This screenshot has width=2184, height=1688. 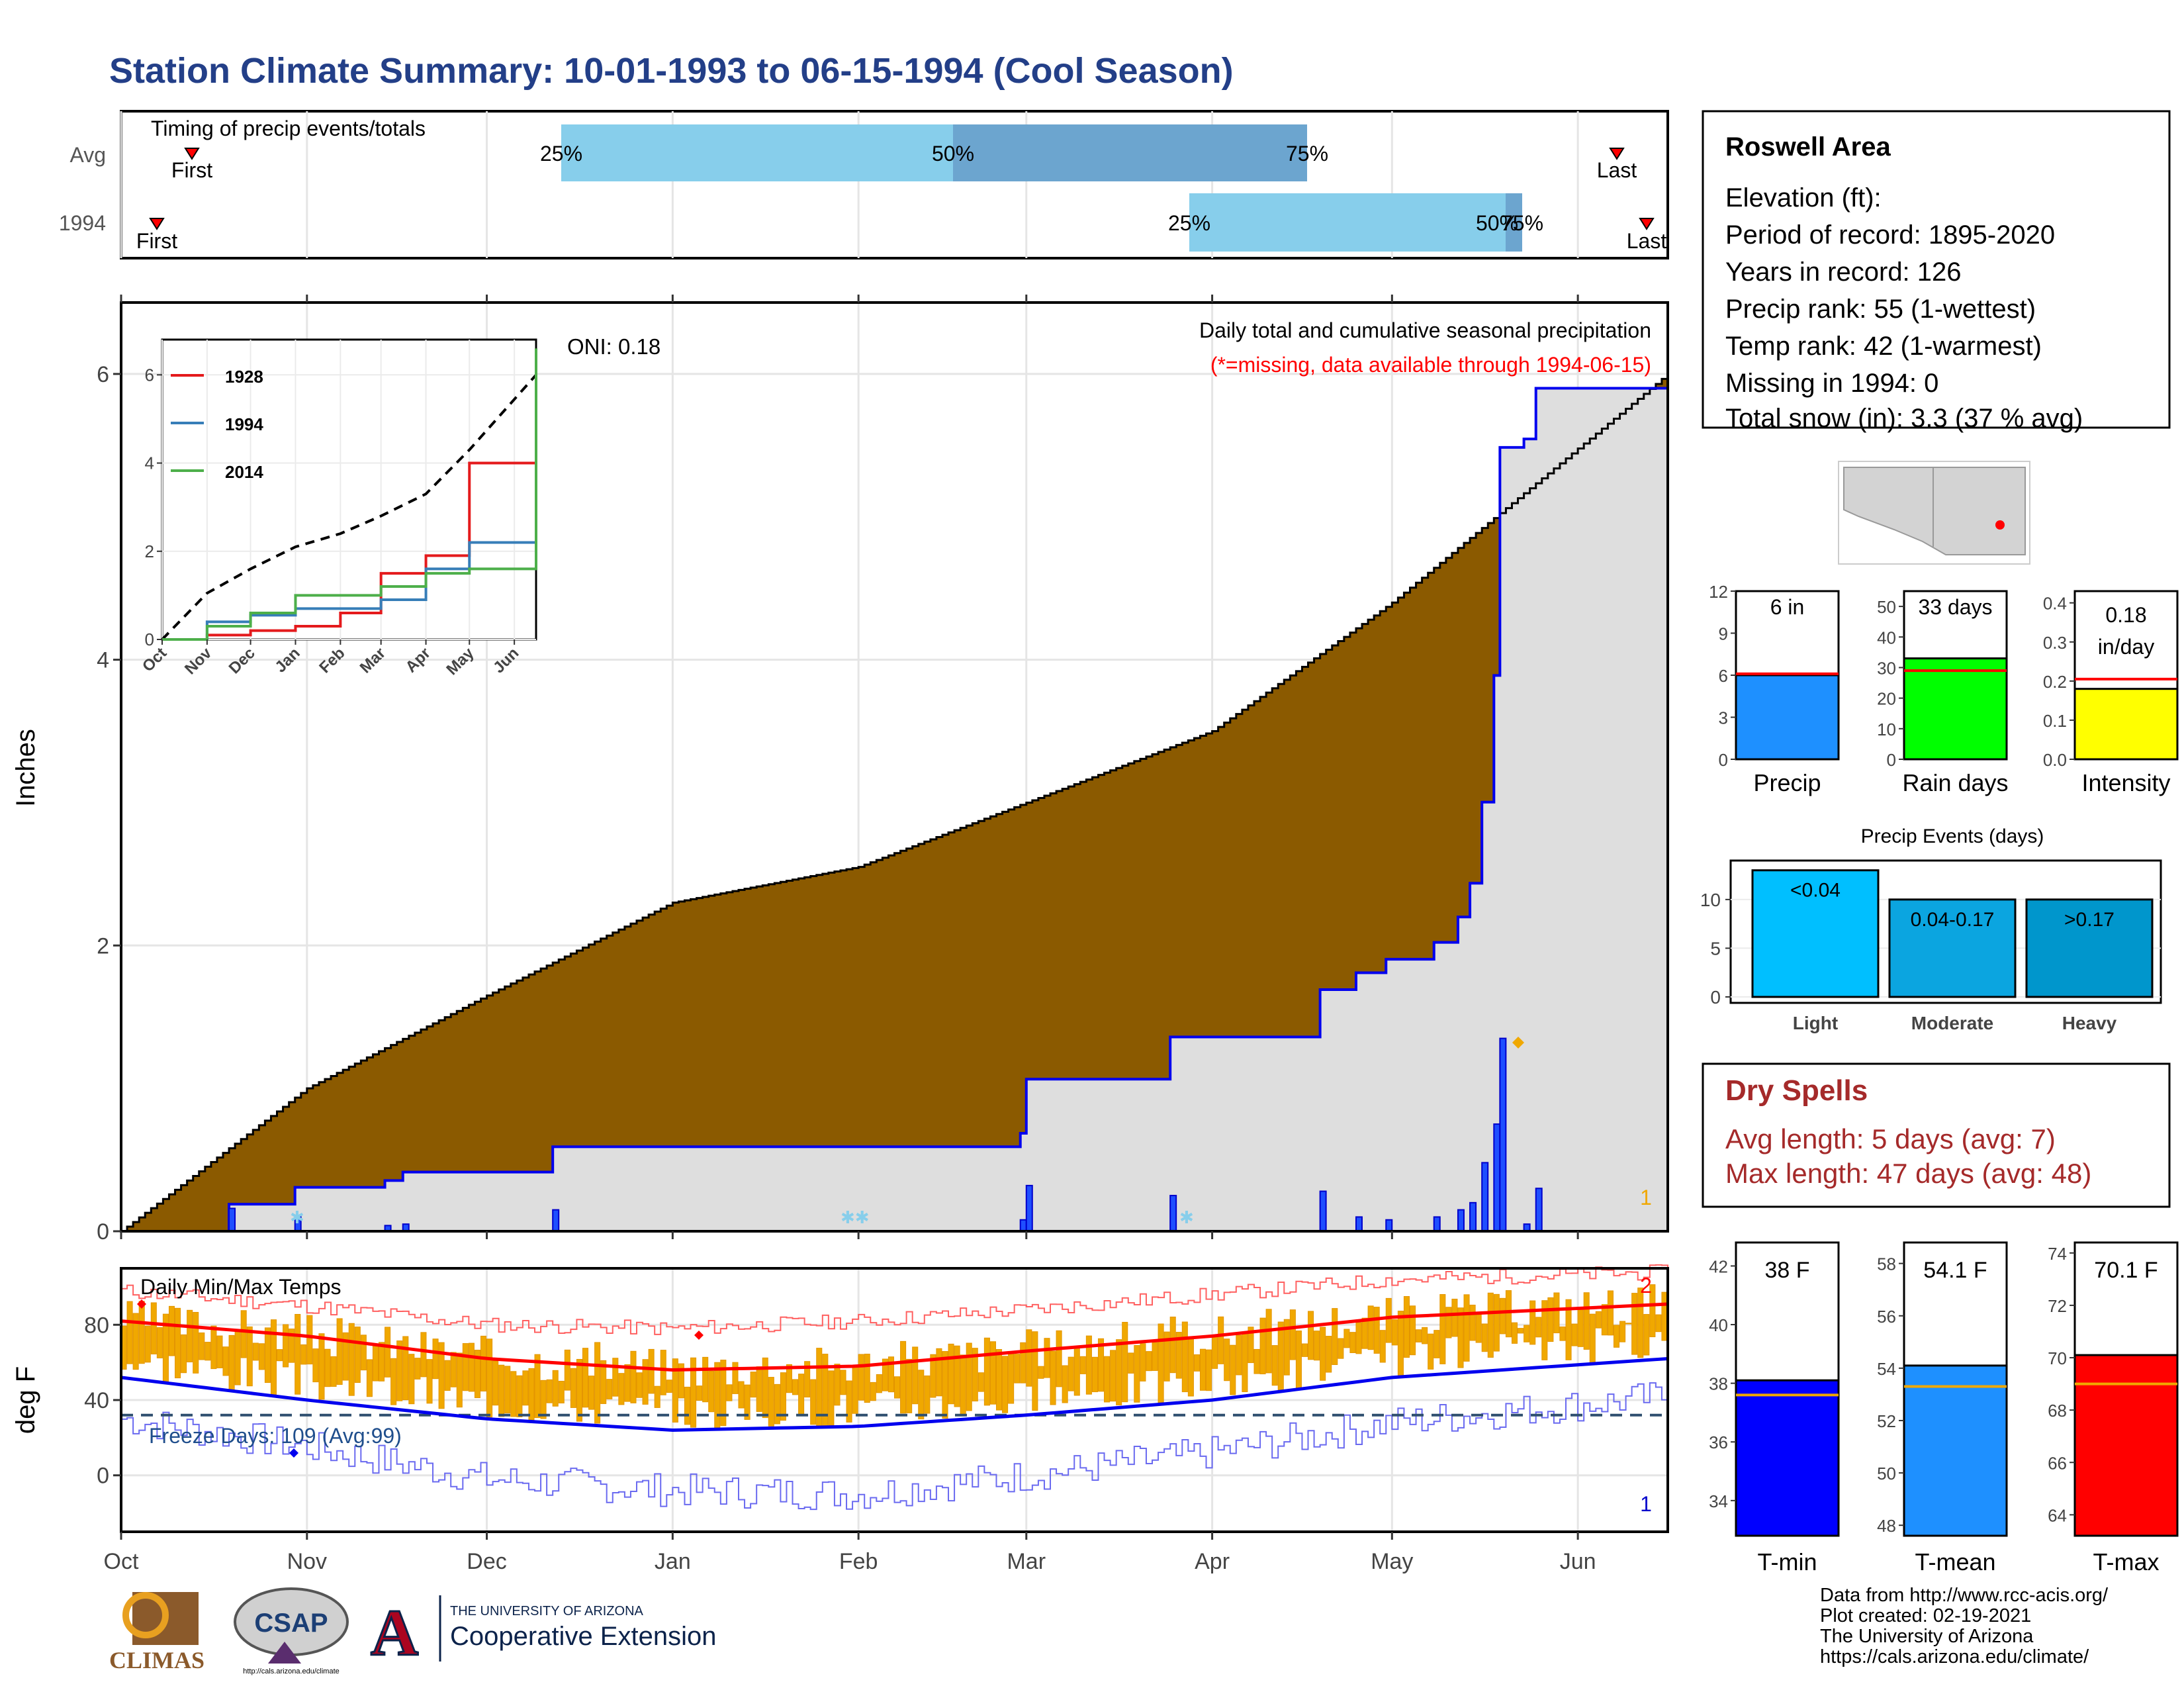 I want to click on mini-bar-label: Intensity, so click(x=2125, y=782).